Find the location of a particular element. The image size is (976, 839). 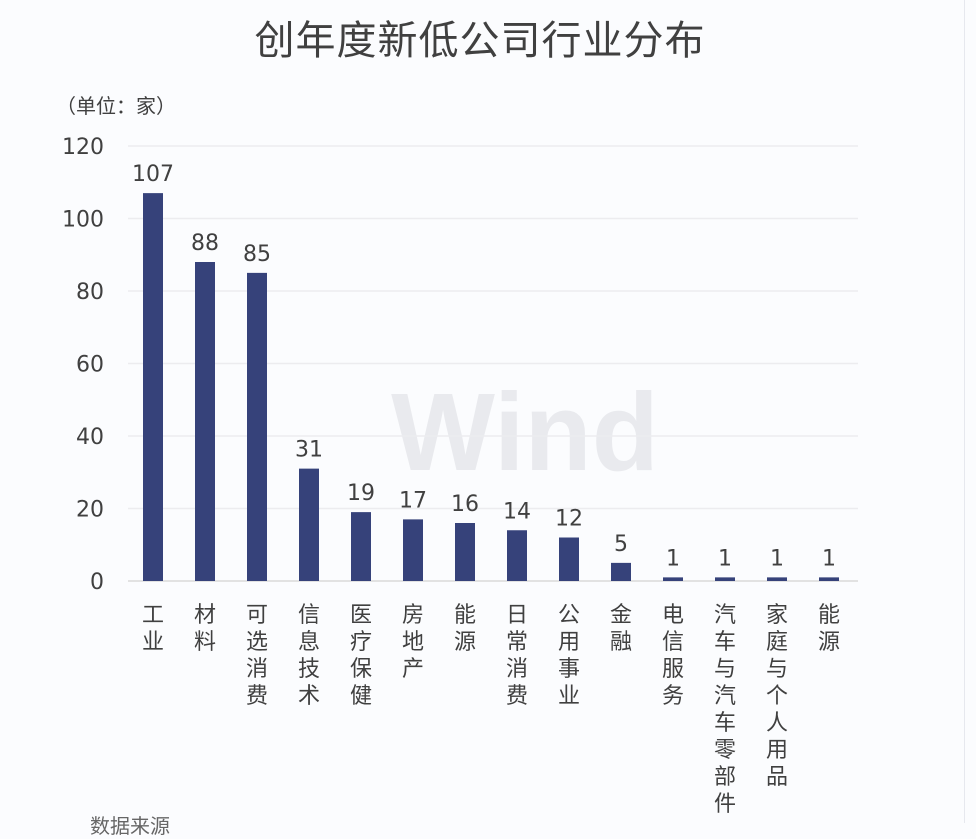

x-tick-label: 工业 is located at coordinates (153, 629).